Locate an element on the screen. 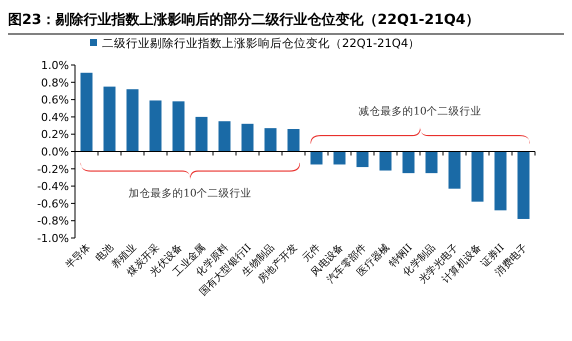 The height and width of the screenshot is (341, 572). y-tick-label: -0.6% is located at coordinates (53, 203).